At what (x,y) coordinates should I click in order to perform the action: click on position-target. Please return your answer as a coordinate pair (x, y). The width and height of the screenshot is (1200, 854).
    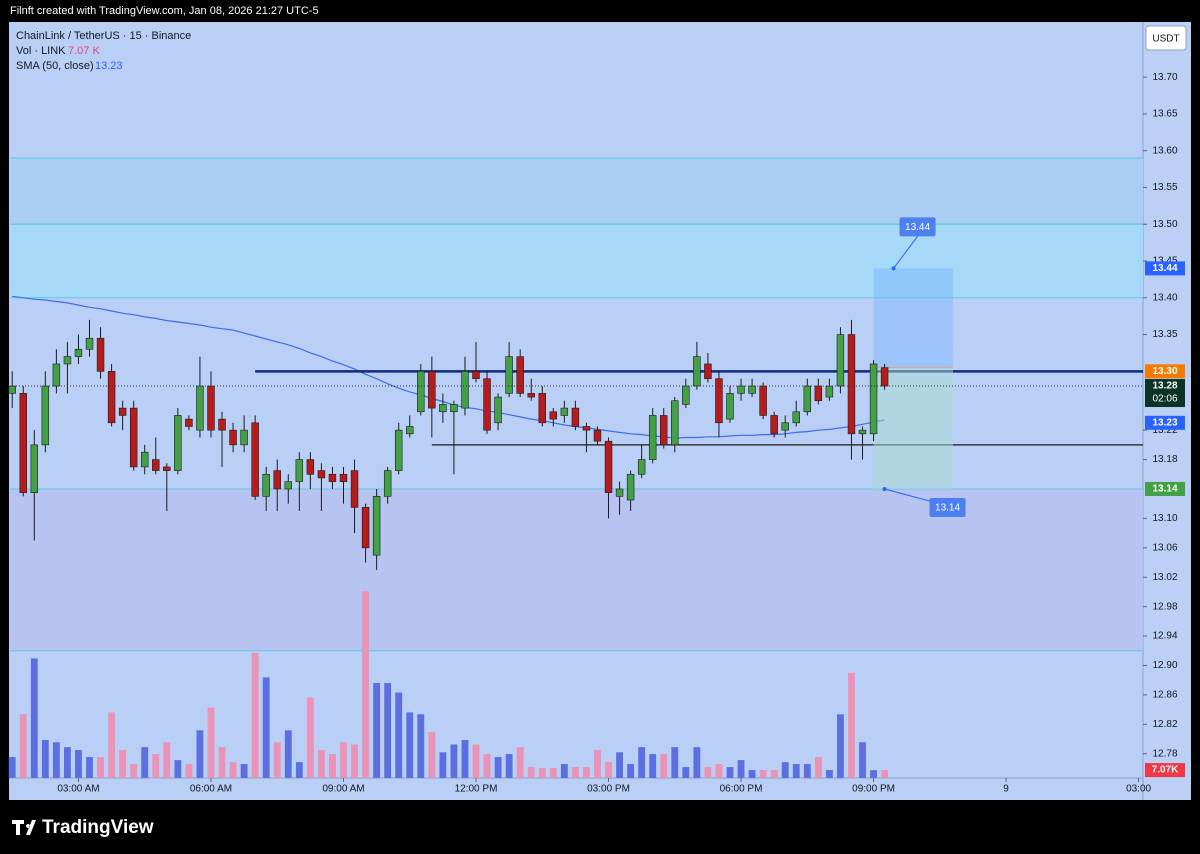
    Looking at the image, I should click on (913, 318).